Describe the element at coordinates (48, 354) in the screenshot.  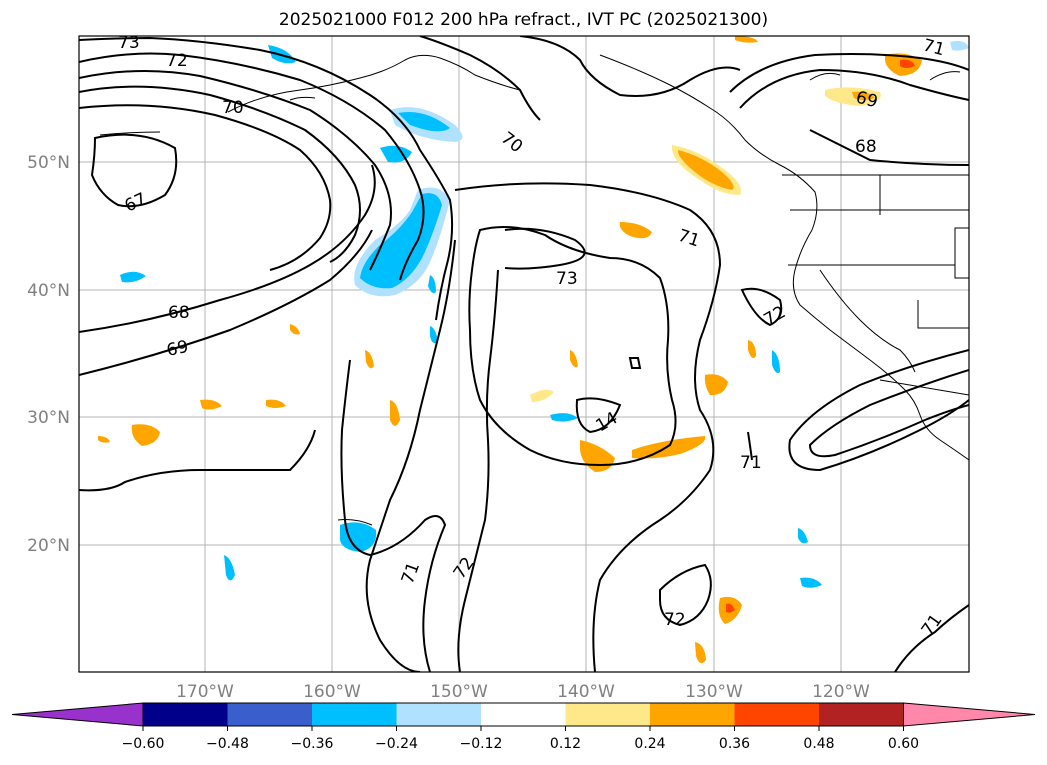
I see `latitude-labels: 50°N 40°N 30°N 20°N` at that location.